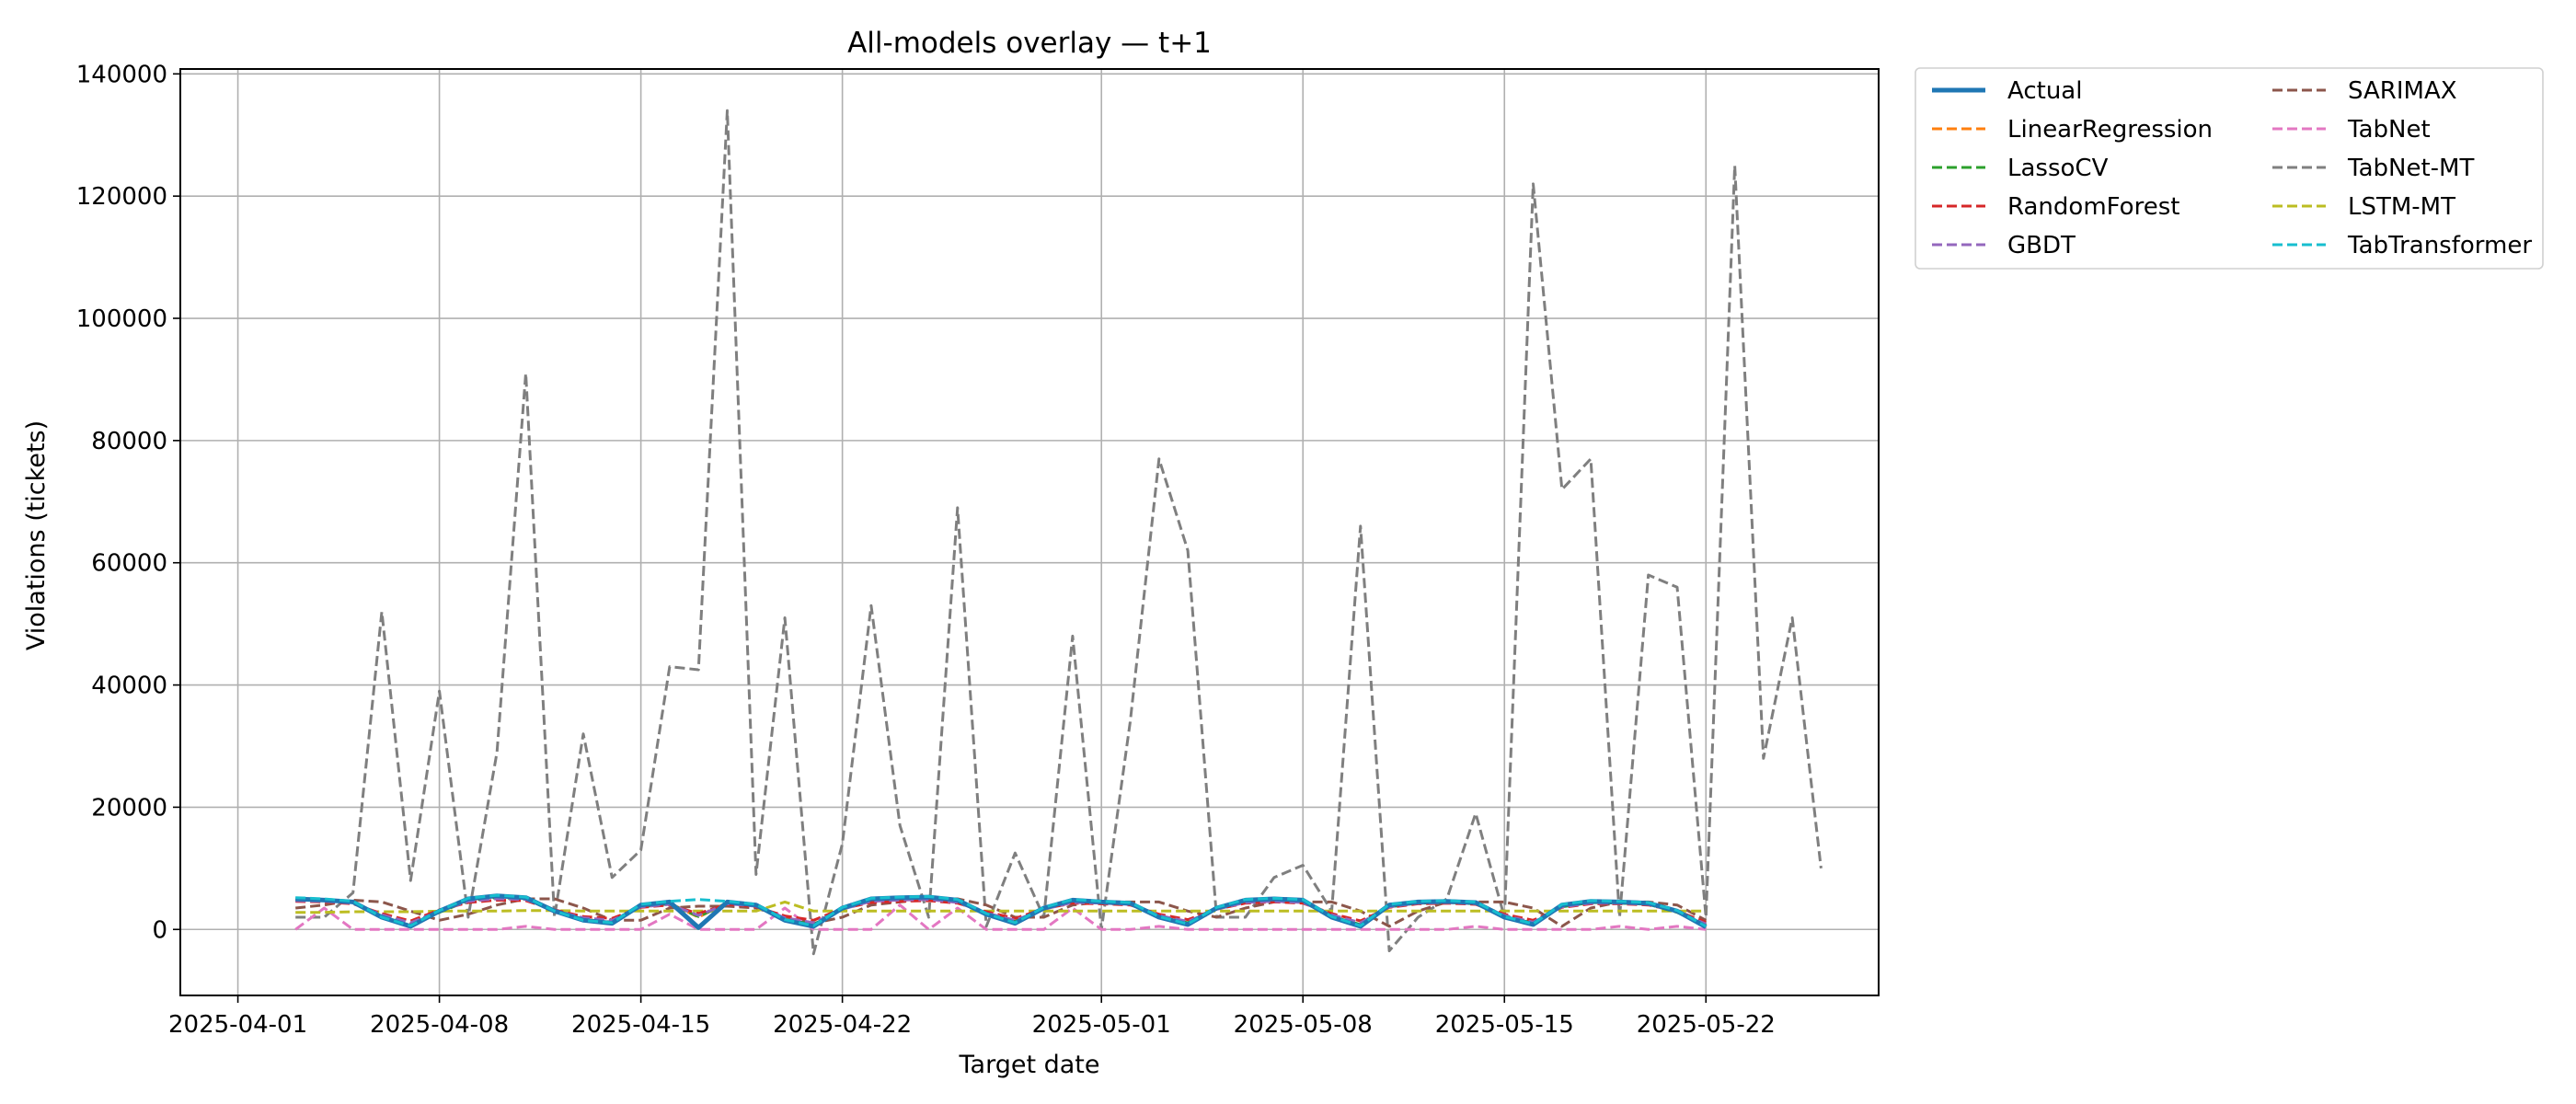  Describe the element at coordinates (1001, 907) in the screenshot. I see `series-line-lstm-mt` at that location.